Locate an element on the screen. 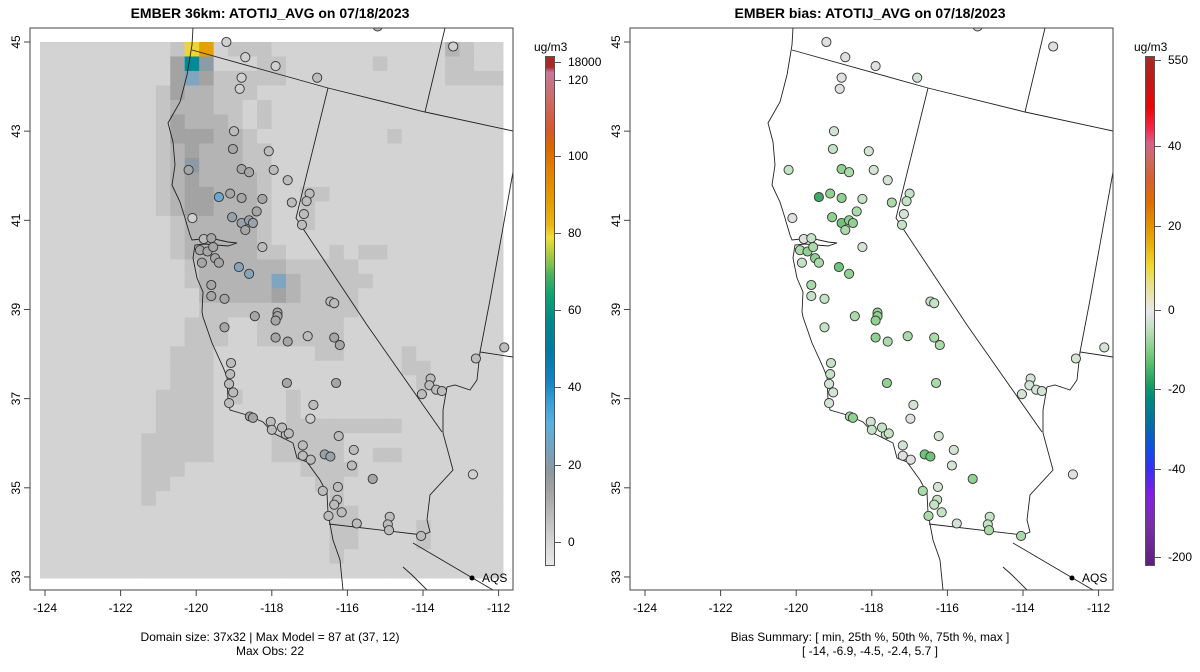 The width and height of the screenshot is (1200, 672). aqs-legend-marker is located at coordinates (472, 578).